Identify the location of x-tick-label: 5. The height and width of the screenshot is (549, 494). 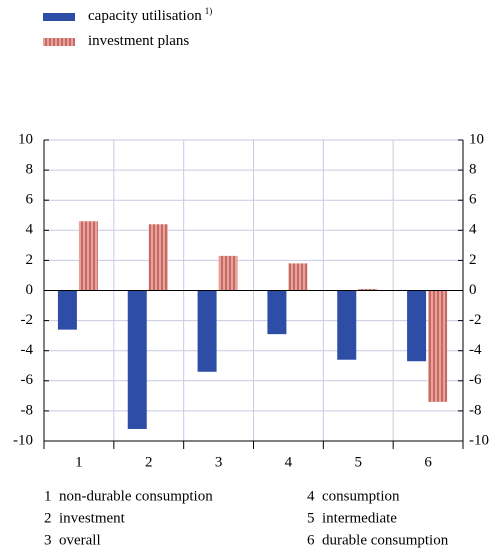
(359, 462).